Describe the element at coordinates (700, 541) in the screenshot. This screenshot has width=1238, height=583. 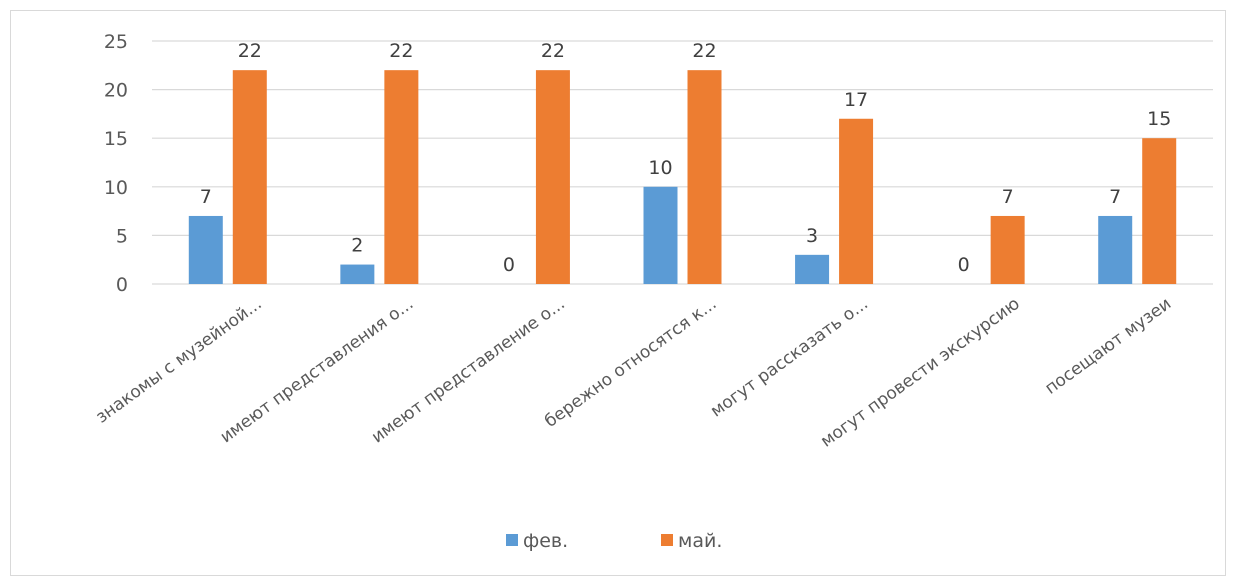
I see `legend-label: май.` at that location.